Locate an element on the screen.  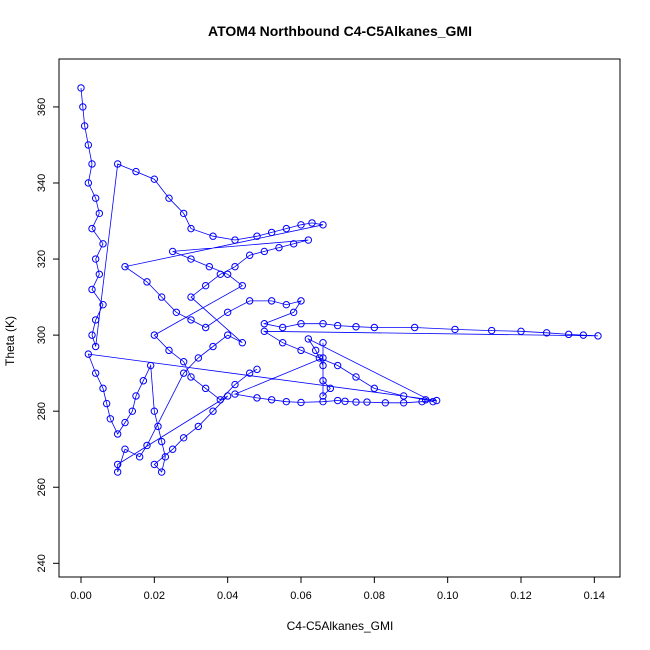
x-tick-label: 0.06 is located at coordinates (300, 596).